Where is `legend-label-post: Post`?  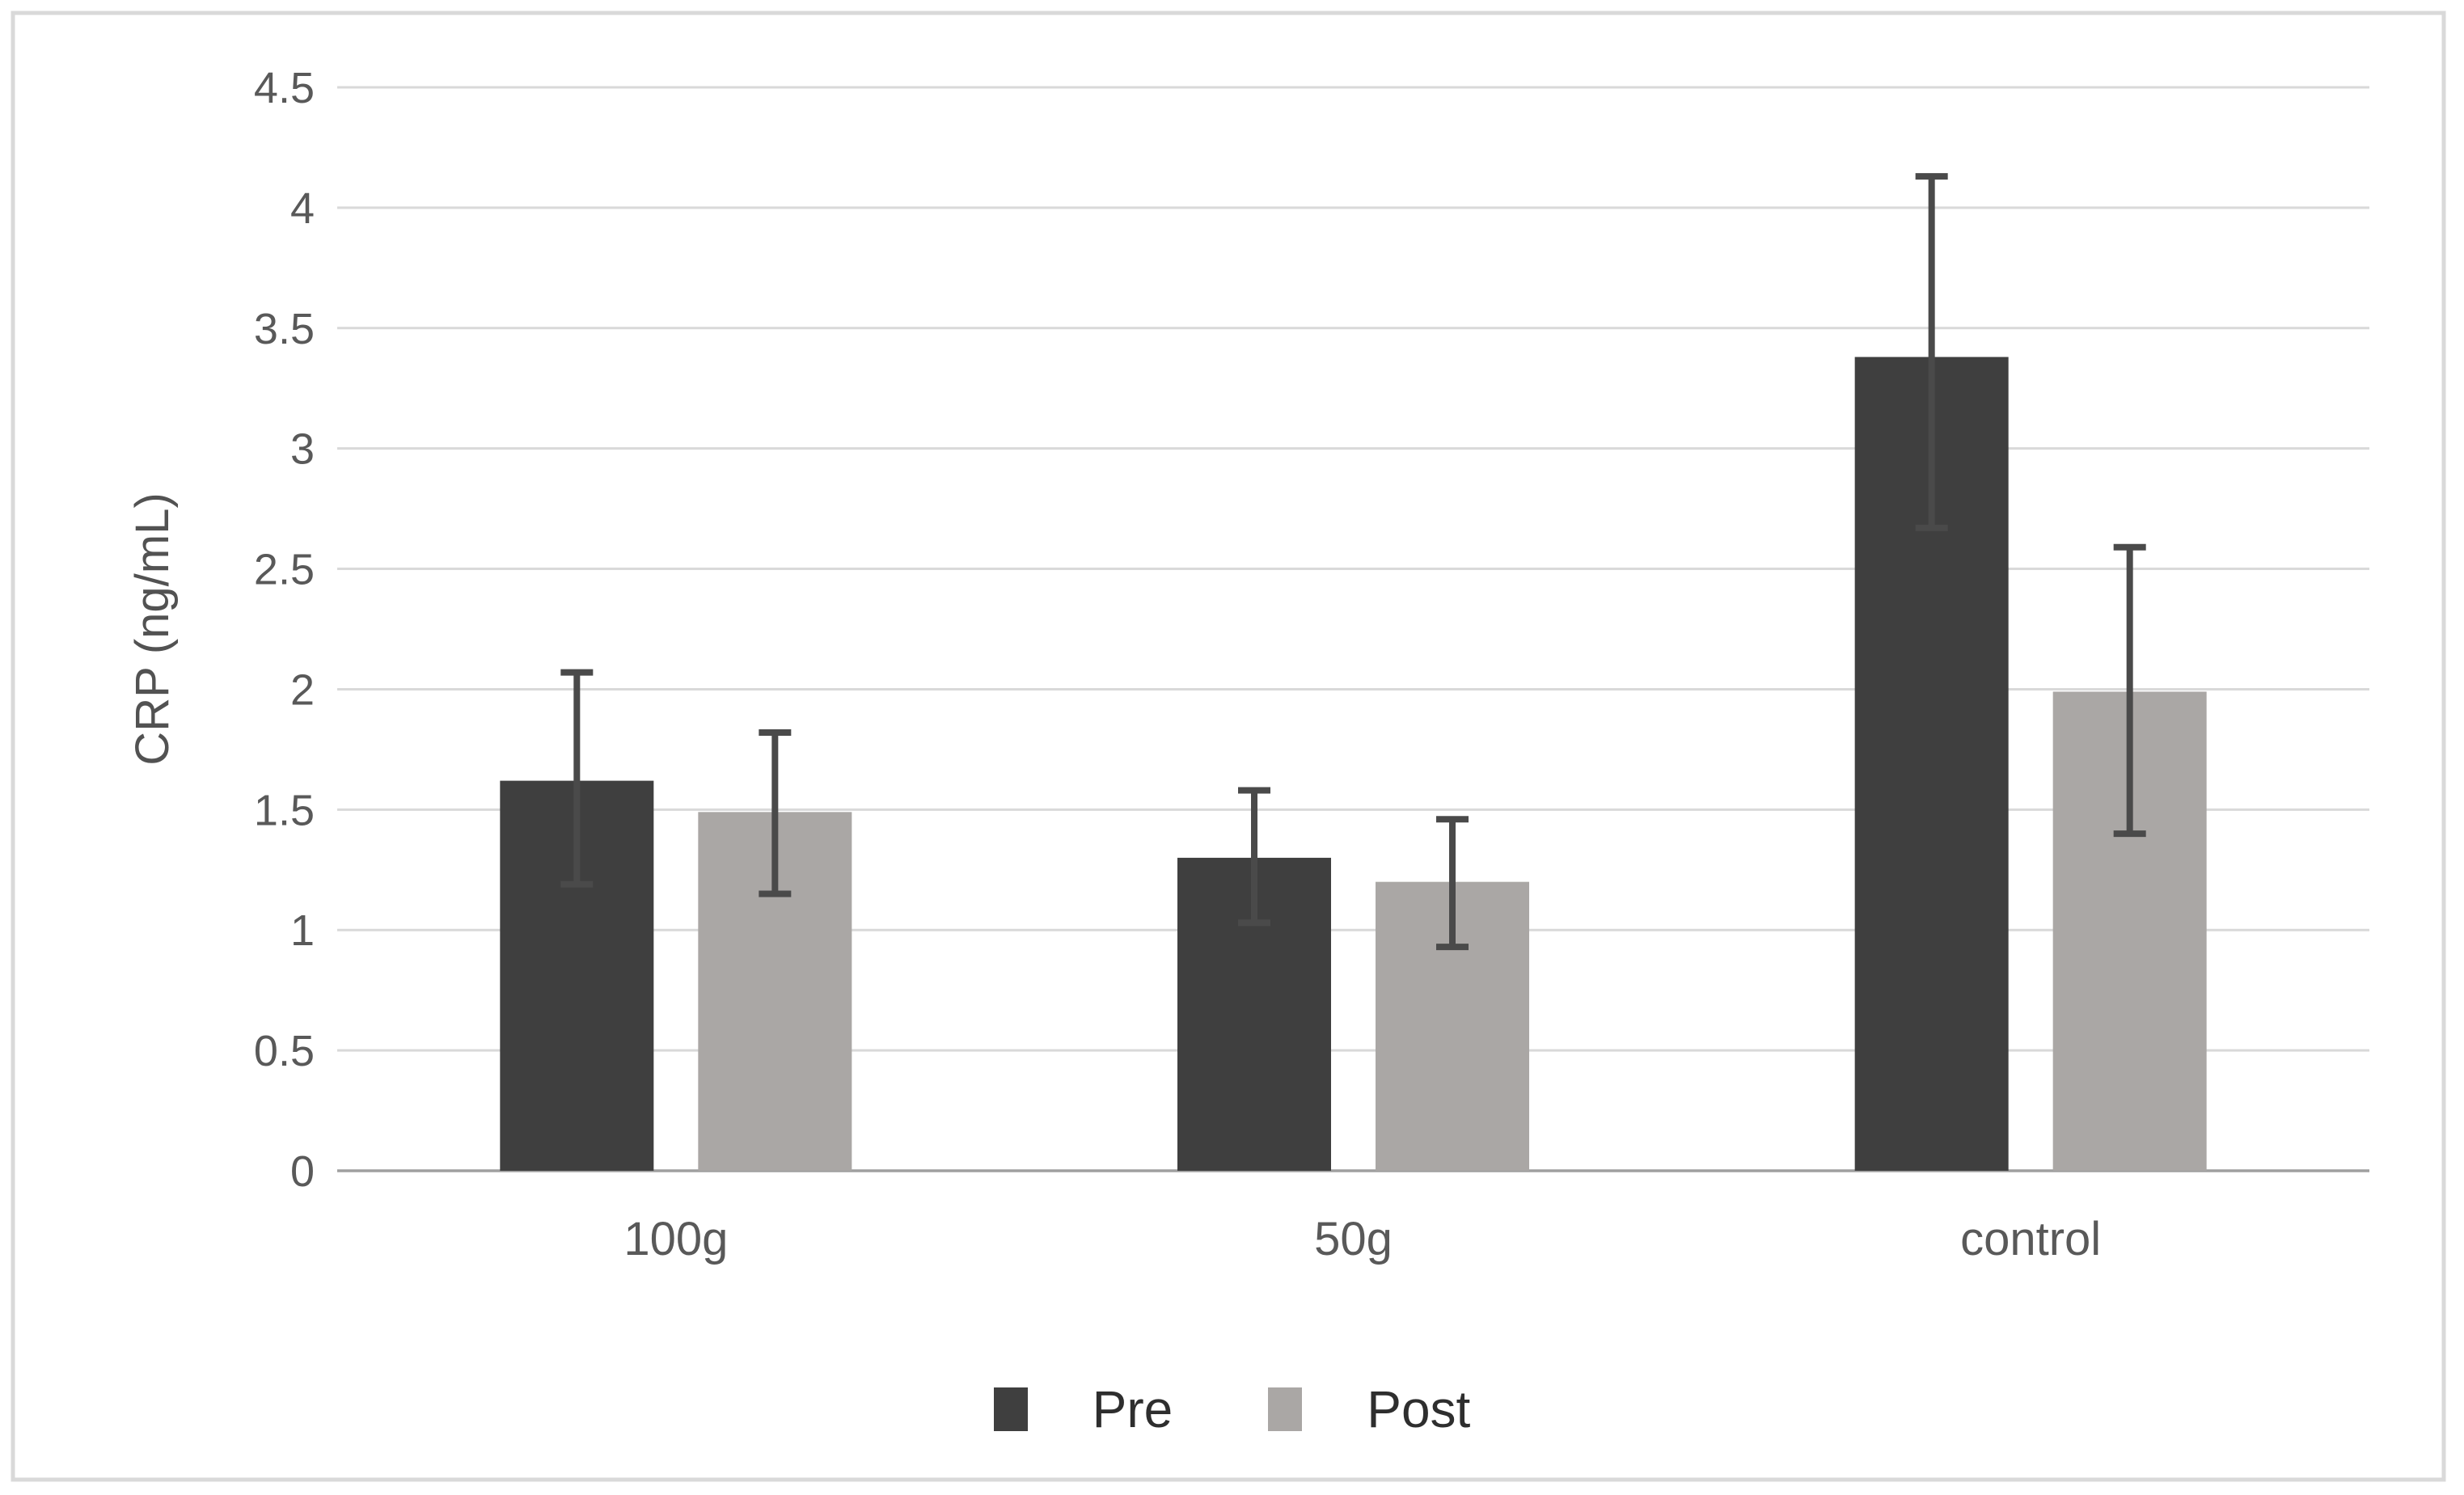
legend-label-post: Post is located at coordinates (1419, 1409).